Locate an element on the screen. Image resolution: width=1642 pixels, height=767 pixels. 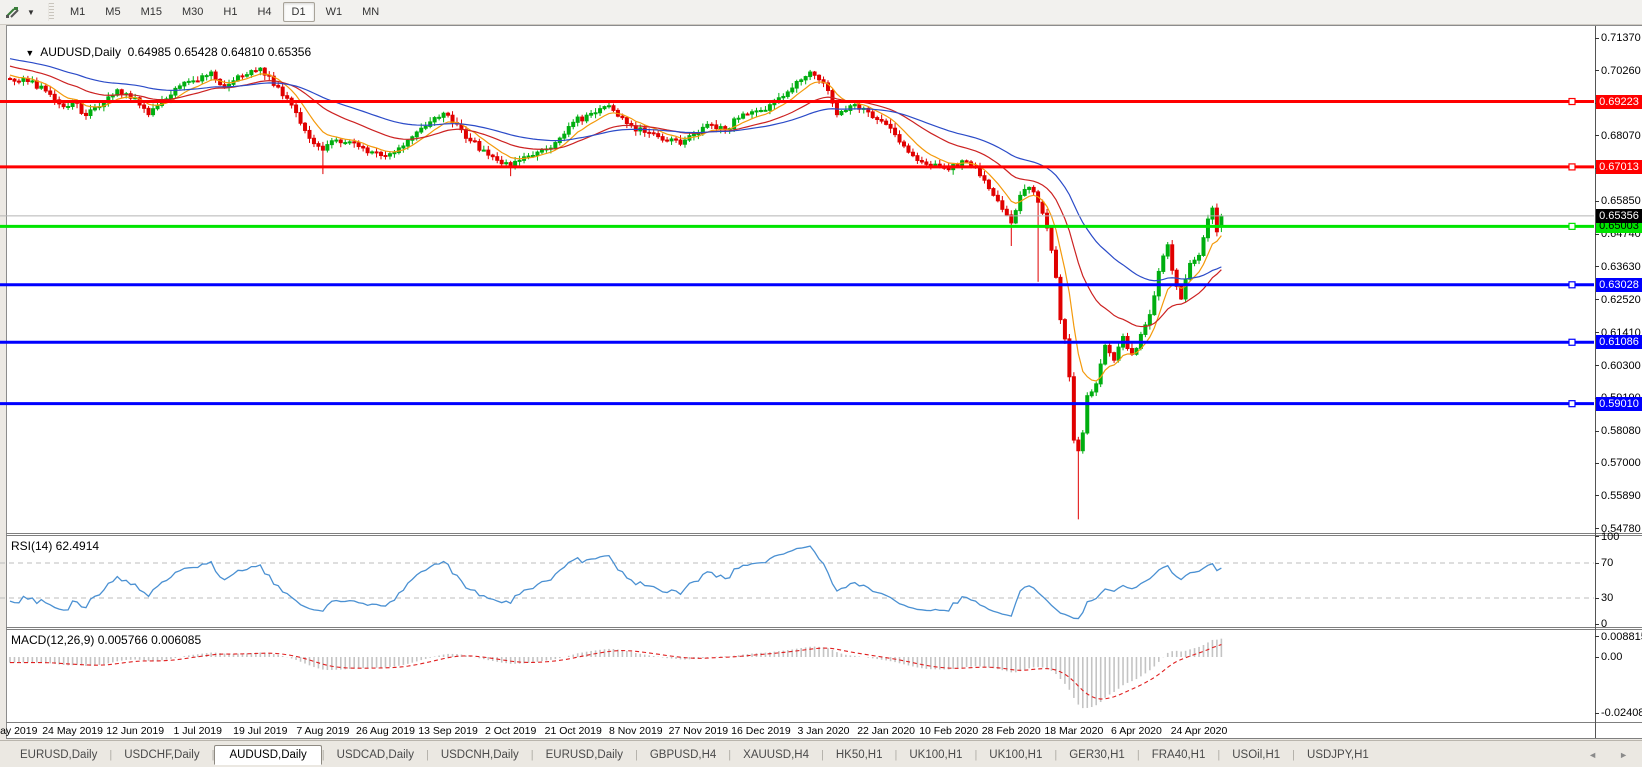
tab-usdchf-daily: USDCHF,Daily is located at coordinates (162, 754).